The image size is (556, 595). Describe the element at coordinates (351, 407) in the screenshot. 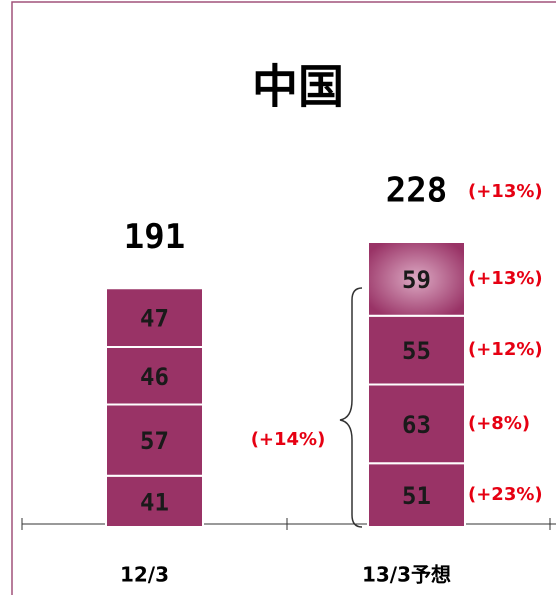

I see `brace` at that location.